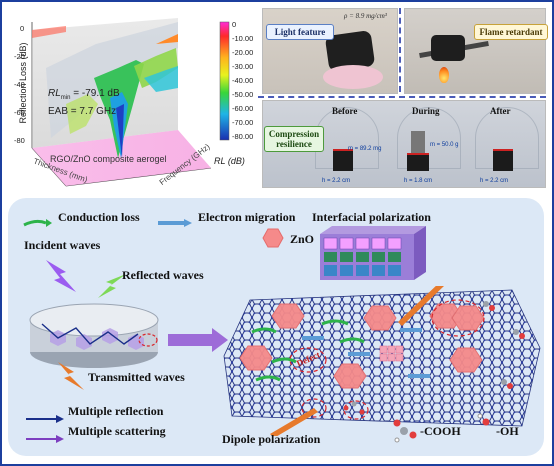 The height and width of the screenshot is (466, 554). Describe the element at coordinates (62, 245) in the screenshot. I see `incident-waves-label: Incident waves` at that location.